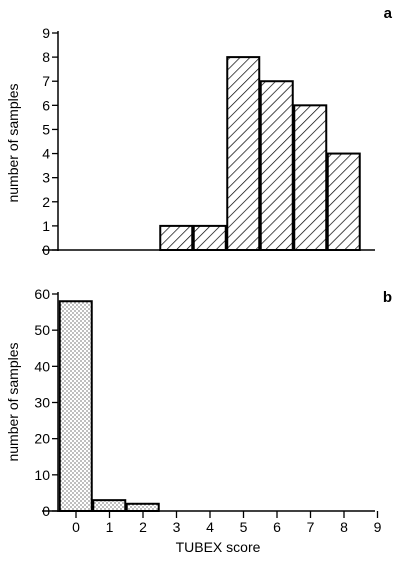  What do you see at coordinates (42, 366) in the screenshot?
I see `panel-b-y-tick-label: 40` at bounding box center [42, 366].